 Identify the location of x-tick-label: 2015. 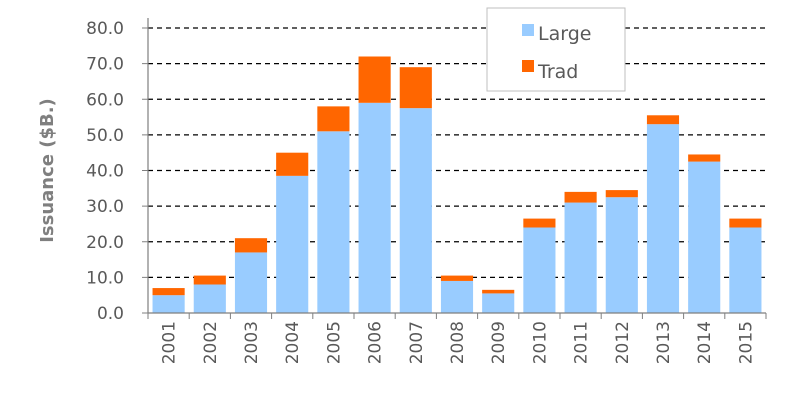
(746, 342).